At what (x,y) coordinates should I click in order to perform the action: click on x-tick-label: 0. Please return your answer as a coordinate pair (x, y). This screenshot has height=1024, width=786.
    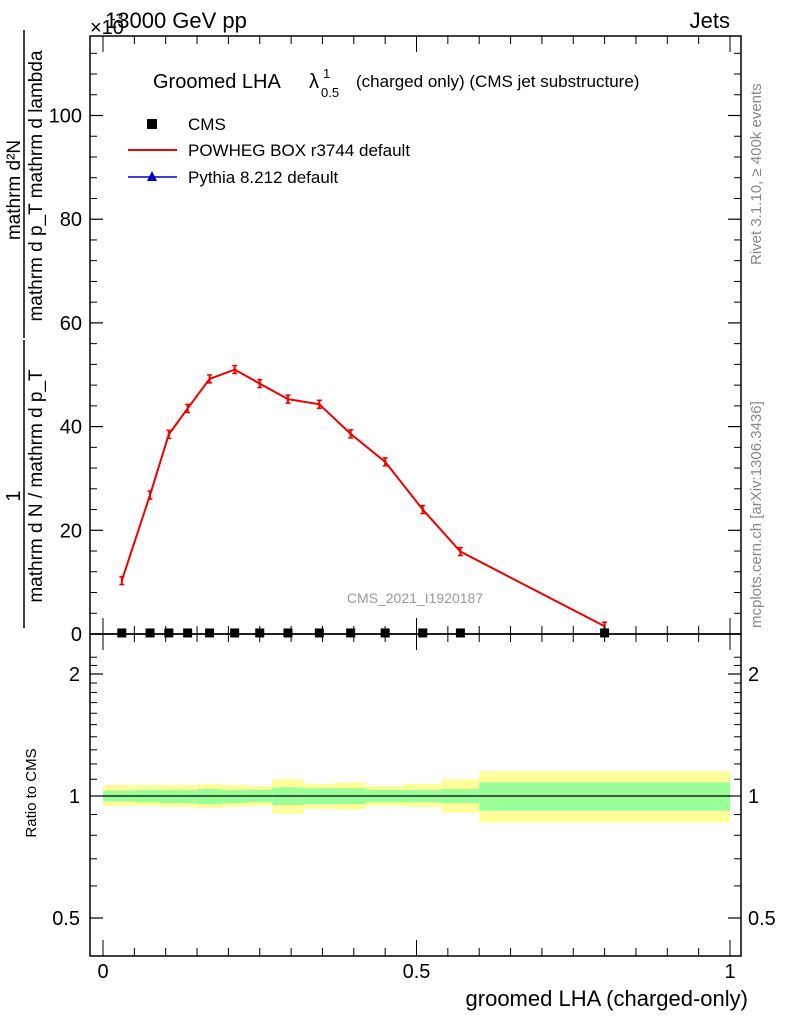
    Looking at the image, I should click on (102, 972).